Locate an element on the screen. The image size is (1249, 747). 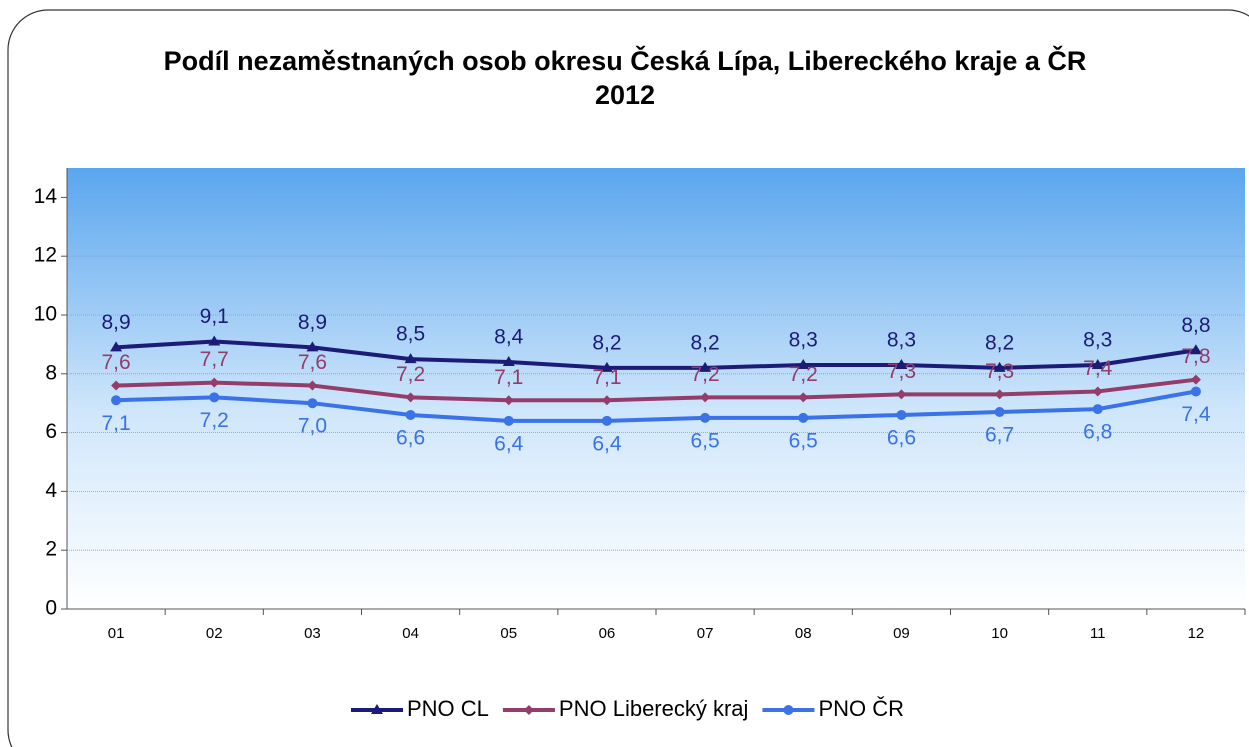
x-tick-label: 12 is located at coordinates (1196, 633).